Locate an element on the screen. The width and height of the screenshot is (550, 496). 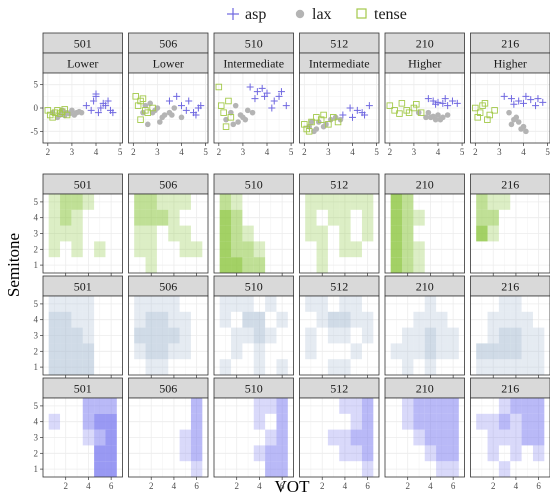
y-tick-label: 3 is located at coordinates (36, 234).